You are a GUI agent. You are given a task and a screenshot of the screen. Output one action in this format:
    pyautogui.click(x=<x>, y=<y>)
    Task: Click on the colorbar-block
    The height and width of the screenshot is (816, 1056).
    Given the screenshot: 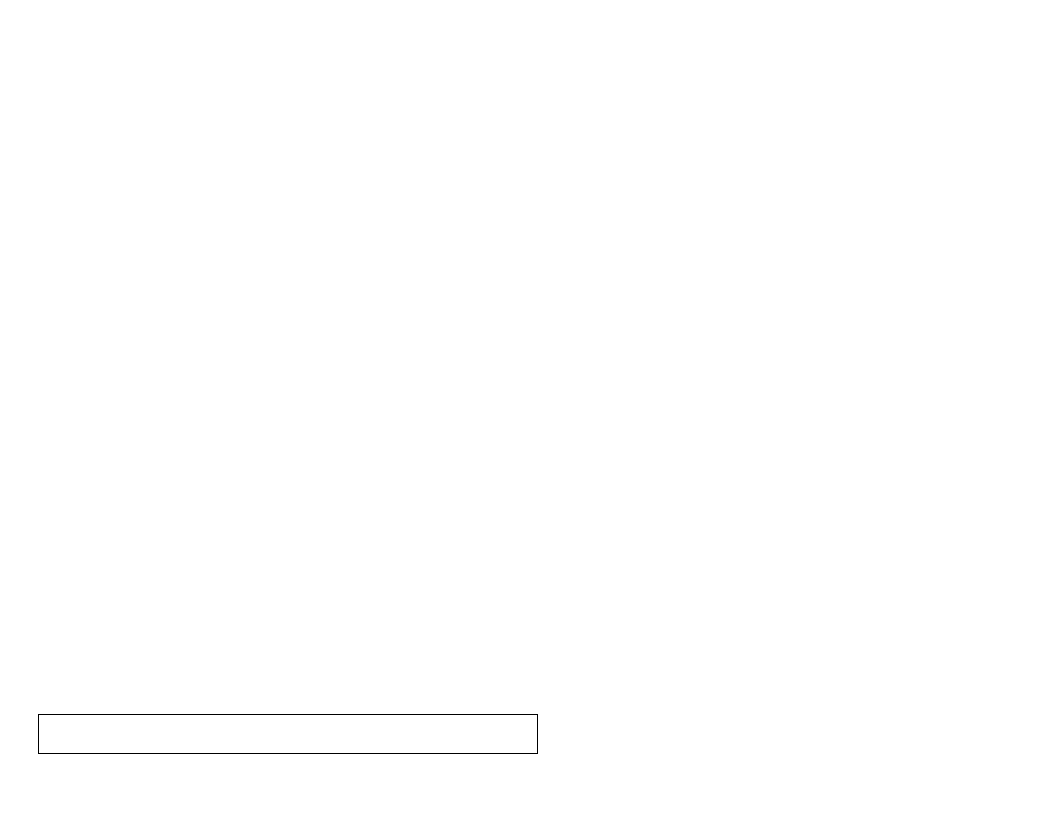 What is the action you would take?
    pyautogui.click(x=288, y=745)
    